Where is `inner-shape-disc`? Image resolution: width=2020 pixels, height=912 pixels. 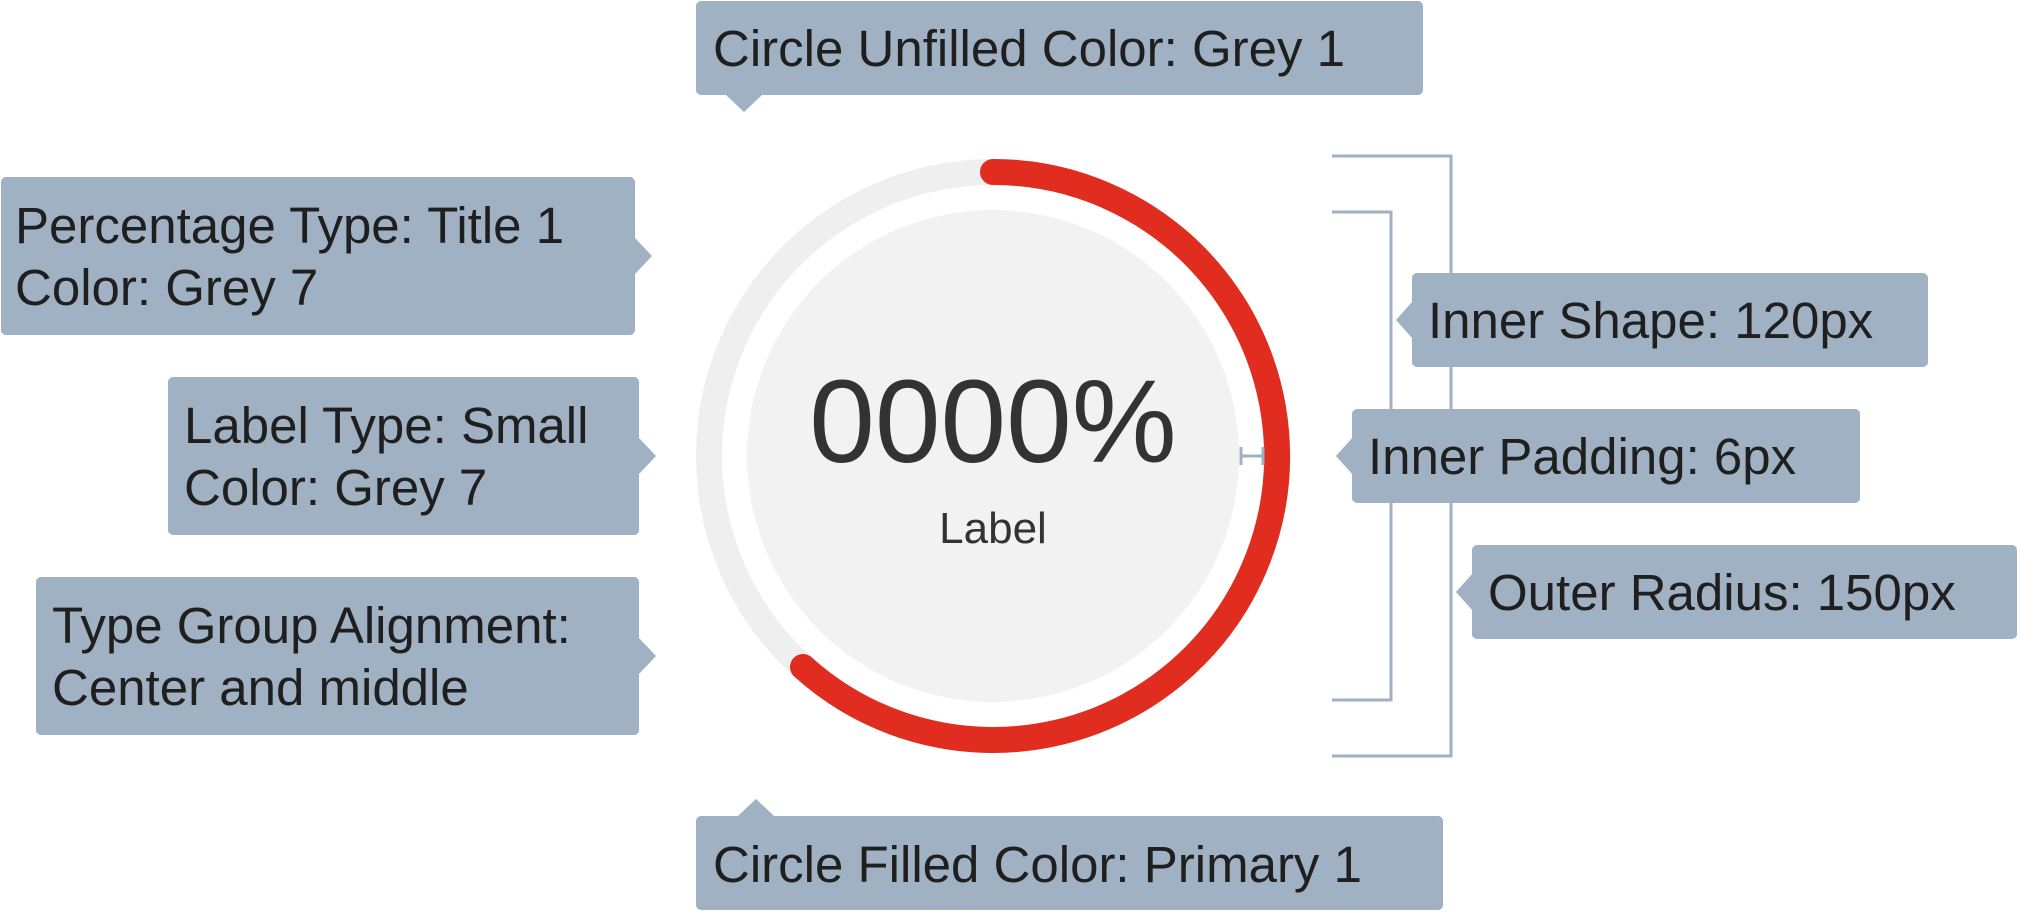
inner-shape-disc is located at coordinates (993, 456).